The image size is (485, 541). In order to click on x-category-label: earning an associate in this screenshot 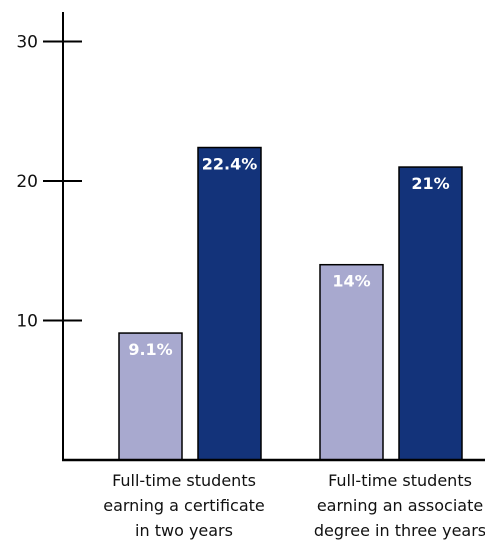, I will do `click(400, 505)`.